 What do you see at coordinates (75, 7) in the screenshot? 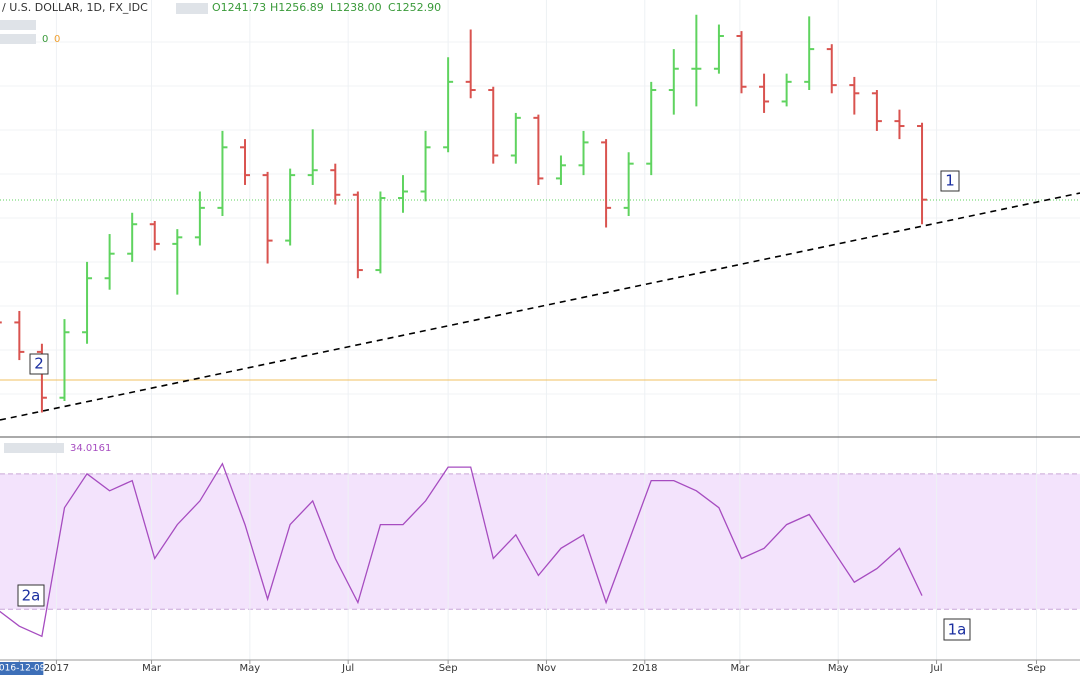
I see `symbol: / U.S. DOLLAR, 1D, FX_IDC` at bounding box center [75, 7].